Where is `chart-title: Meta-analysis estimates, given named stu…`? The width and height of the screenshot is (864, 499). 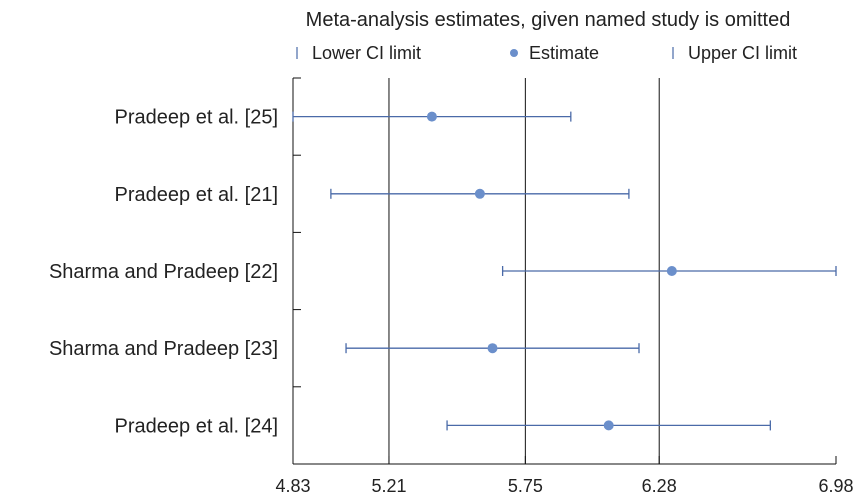
chart-title: Meta-analysis estimates, given named stu… is located at coordinates (548, 20).